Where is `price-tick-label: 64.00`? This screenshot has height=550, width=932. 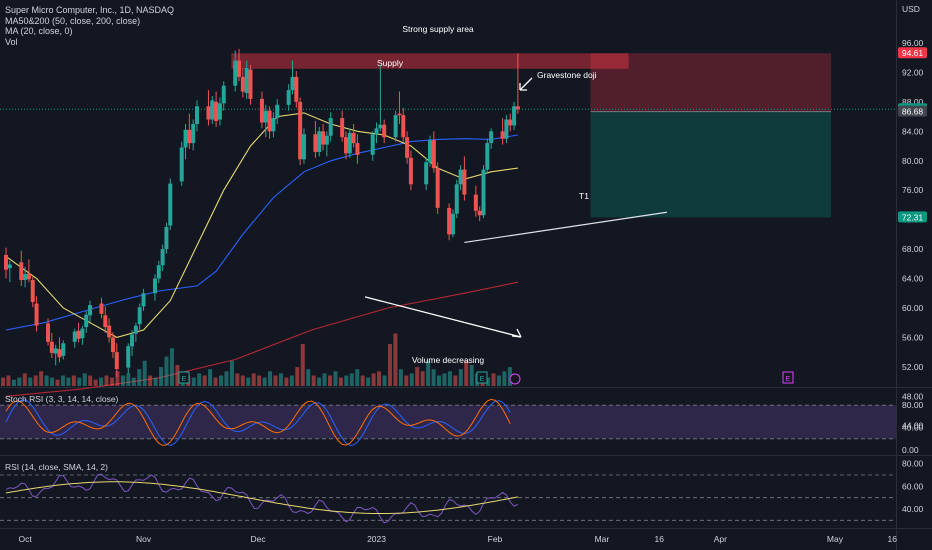
price-tick-label: 64.00 is located at coordinates (913, 279).